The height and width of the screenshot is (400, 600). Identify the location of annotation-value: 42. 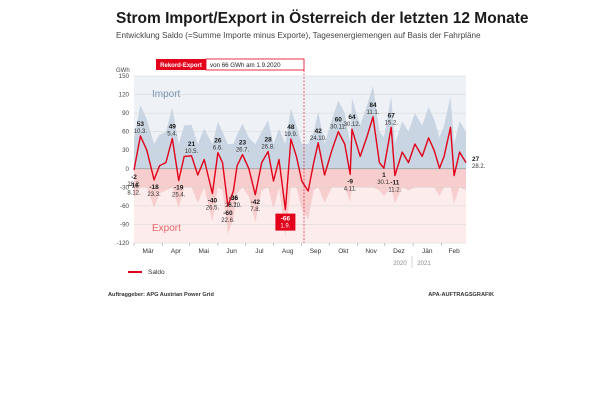
(319, 131).